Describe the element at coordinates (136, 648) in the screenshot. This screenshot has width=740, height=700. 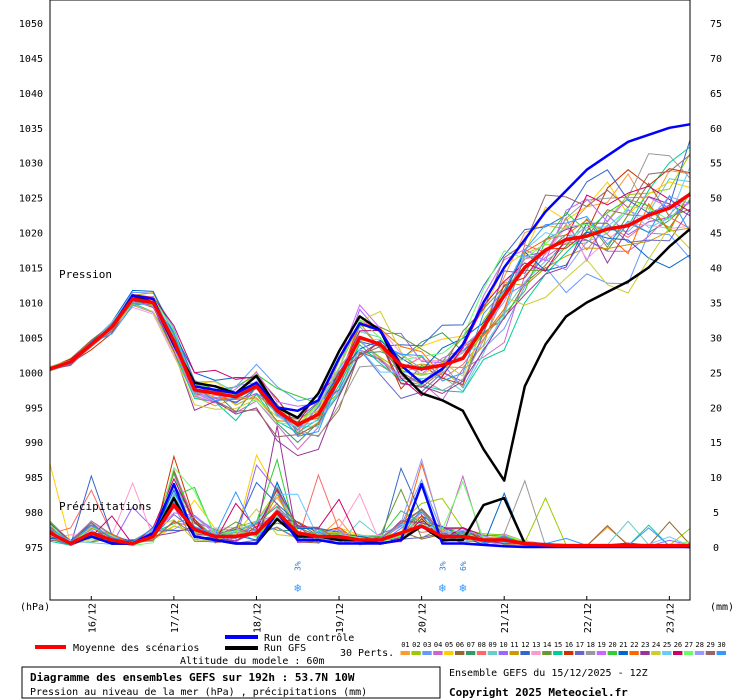
I see `legend-mean-label: Moyenne des scénarios` at that location.